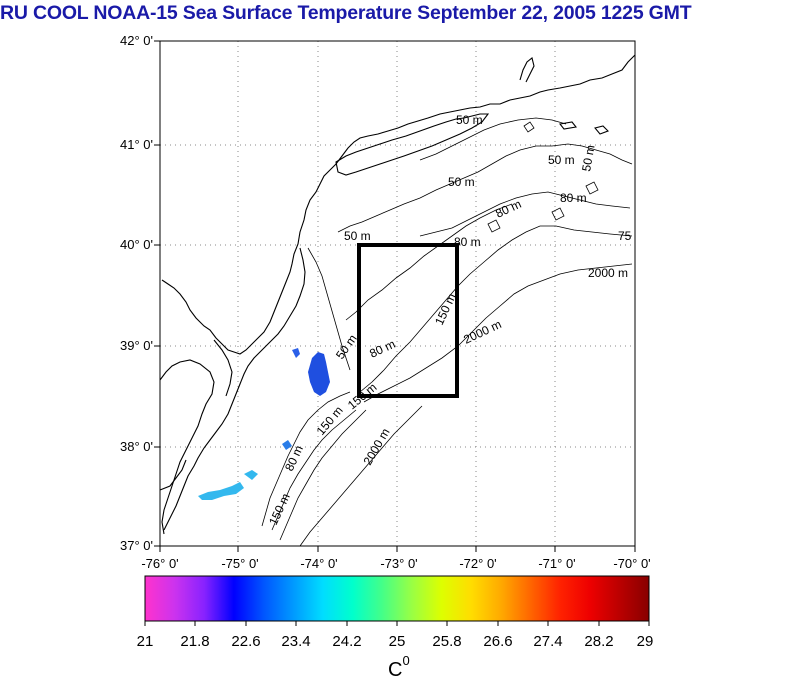 This screenshot has height=680, width=800. What do you see at coordinates (251, 475) in the screenshot?
I see `sst-patch-cyan-b` at bounding box center [251, 475].